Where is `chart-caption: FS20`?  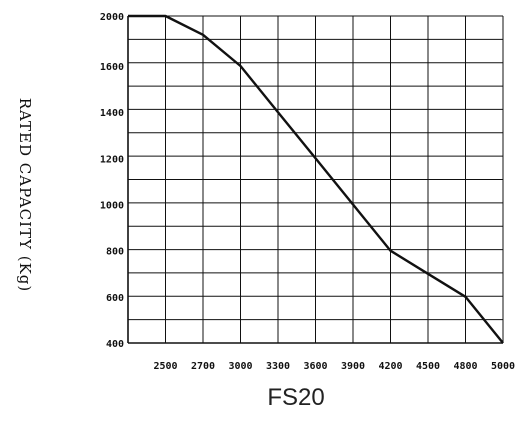 chart-caption: FS20 is located at coordinates (295, 397).